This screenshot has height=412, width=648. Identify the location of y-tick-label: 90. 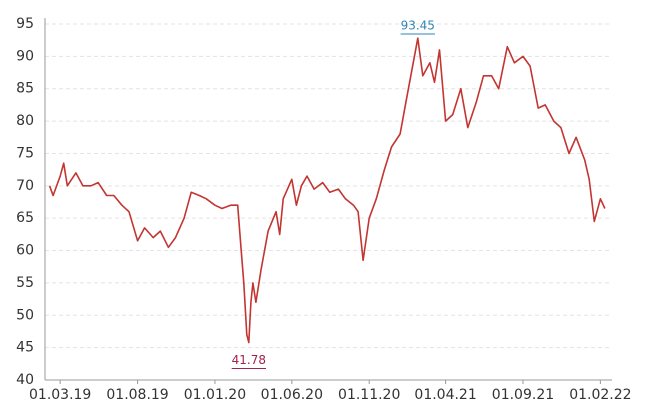
(25, 56).